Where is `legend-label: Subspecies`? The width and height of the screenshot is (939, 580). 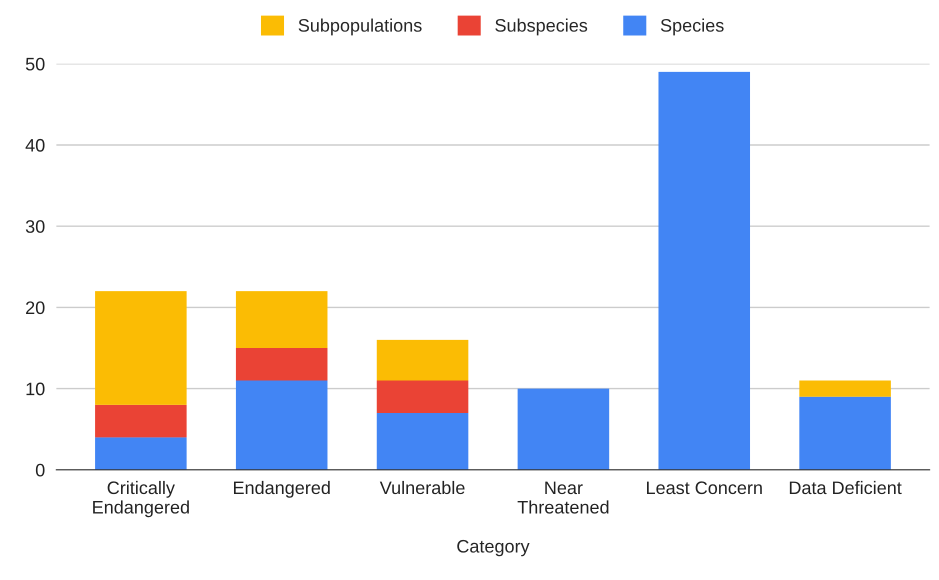
legend-label: Subspecies is located at coordinates (541, 27).